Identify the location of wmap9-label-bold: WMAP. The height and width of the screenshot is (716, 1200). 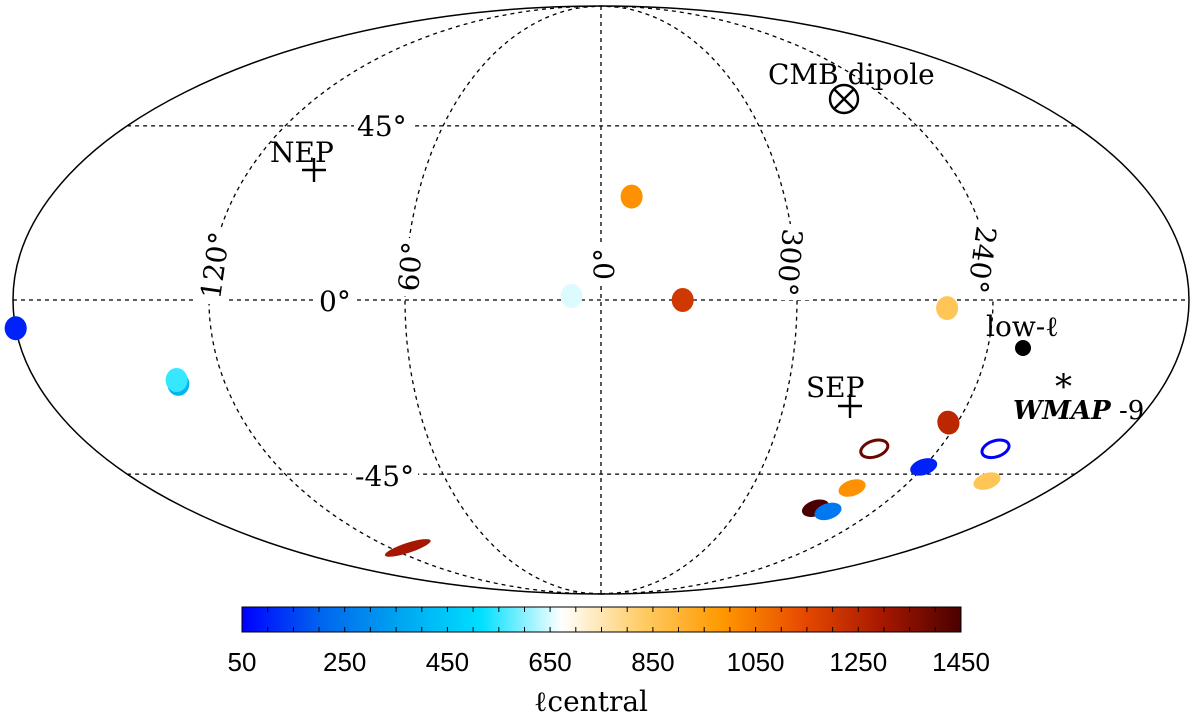
(1062, 411).